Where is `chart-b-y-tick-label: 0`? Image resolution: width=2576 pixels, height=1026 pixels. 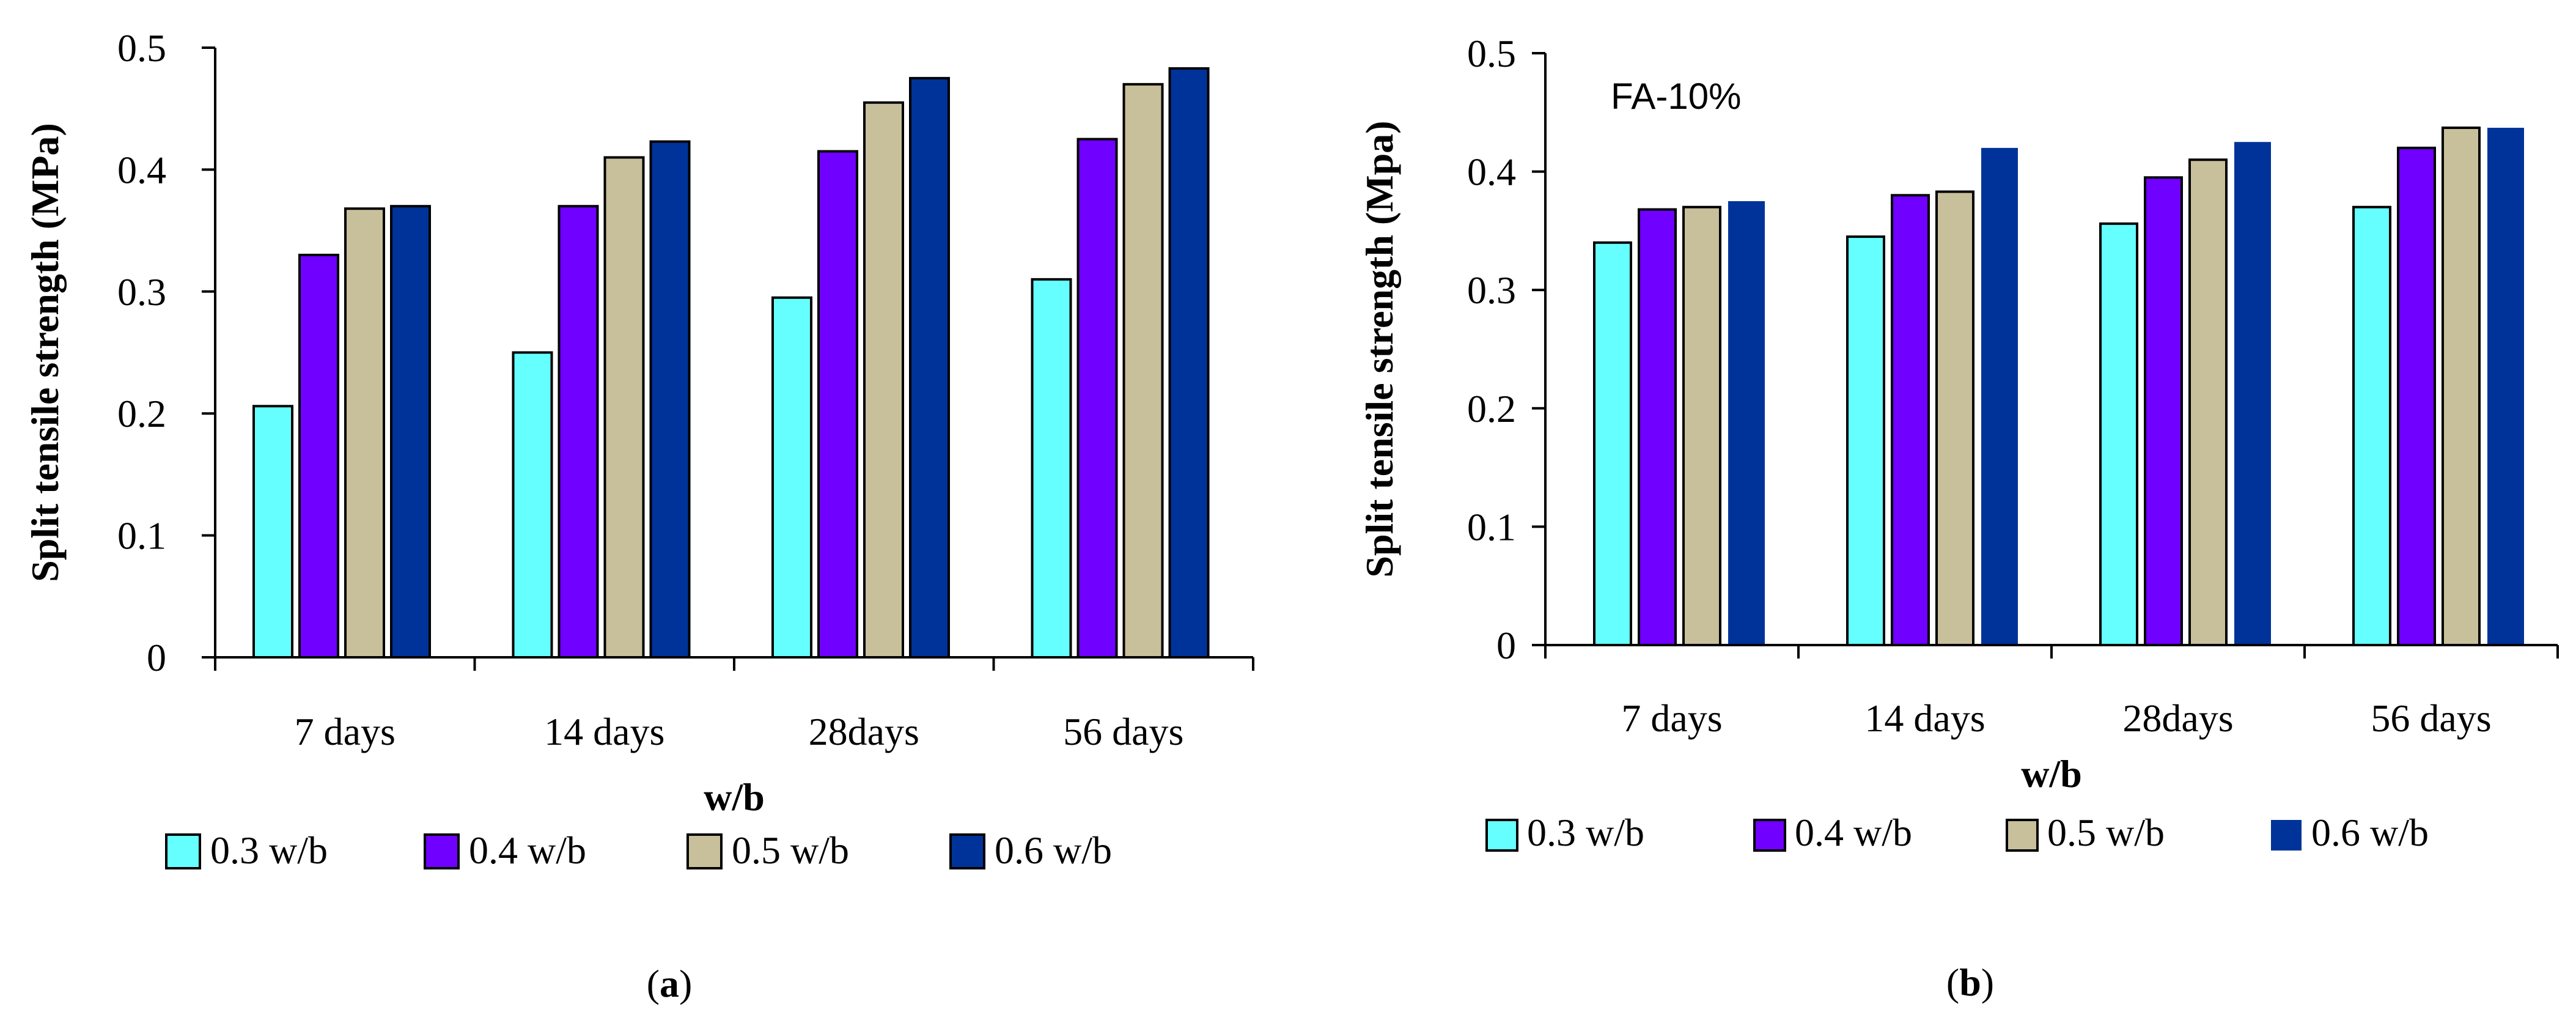
chart-b-y-tick-label: 0 is located at coordinates (1506, 645).